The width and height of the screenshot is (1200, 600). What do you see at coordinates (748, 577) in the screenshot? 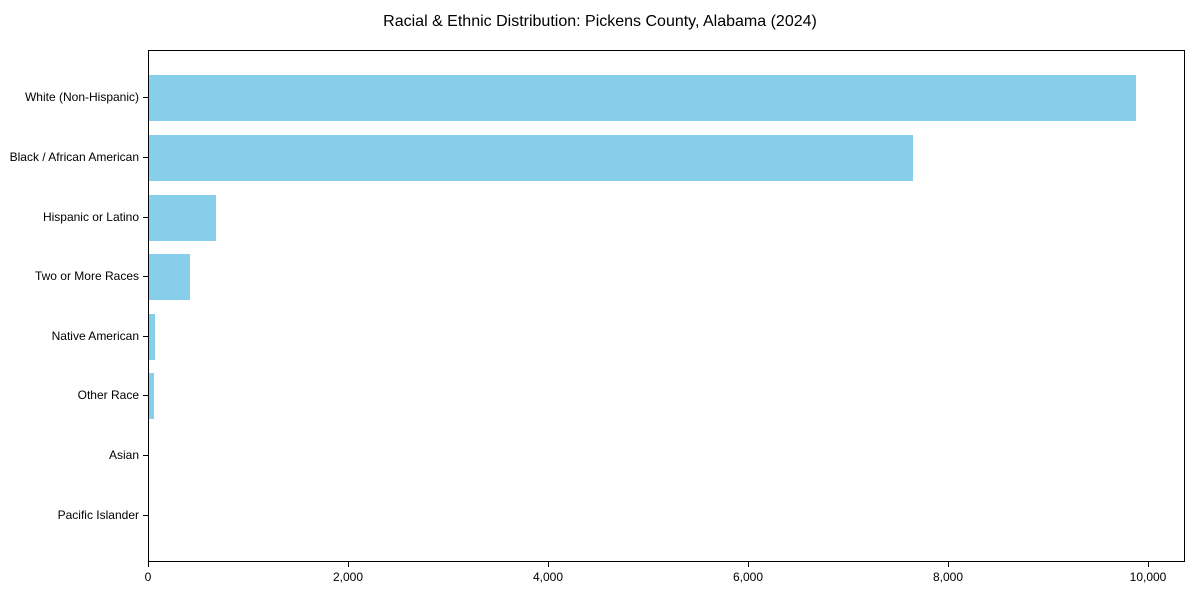
I see `x-tick-label: 6,000` at bounding box center [748, 577].